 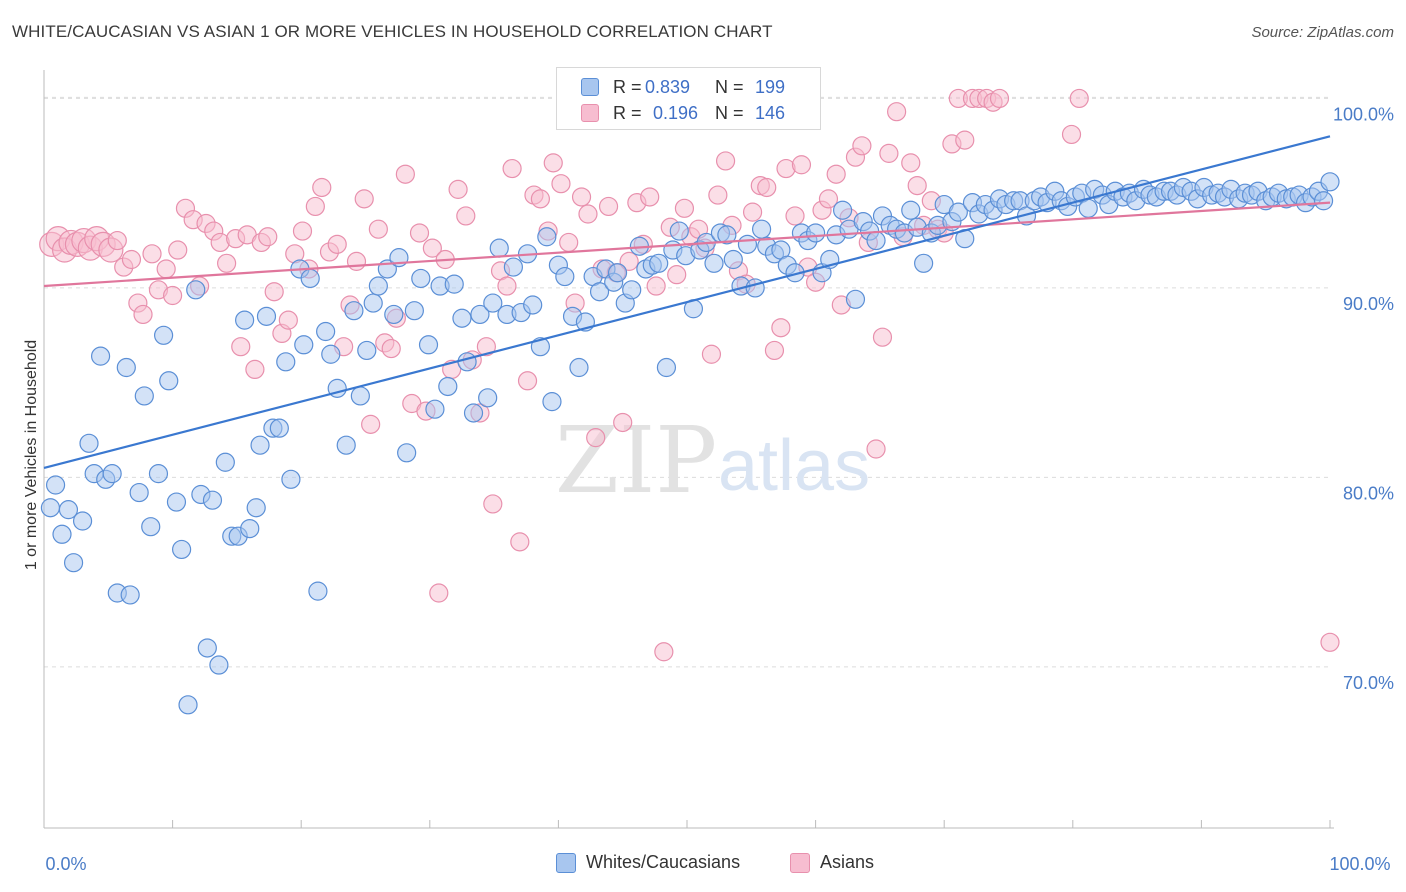 What do you see at coordinates (648, 862) in the screenshot?
I see `legend-item-whites: Whites/Caucasians` at bounding box center [648, 862].